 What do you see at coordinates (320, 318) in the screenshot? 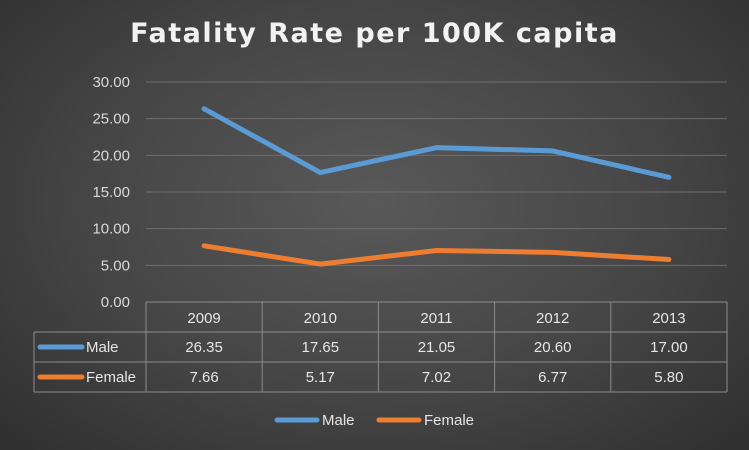
I see `x-category-label: 2010` at bounding box center [320, 318].